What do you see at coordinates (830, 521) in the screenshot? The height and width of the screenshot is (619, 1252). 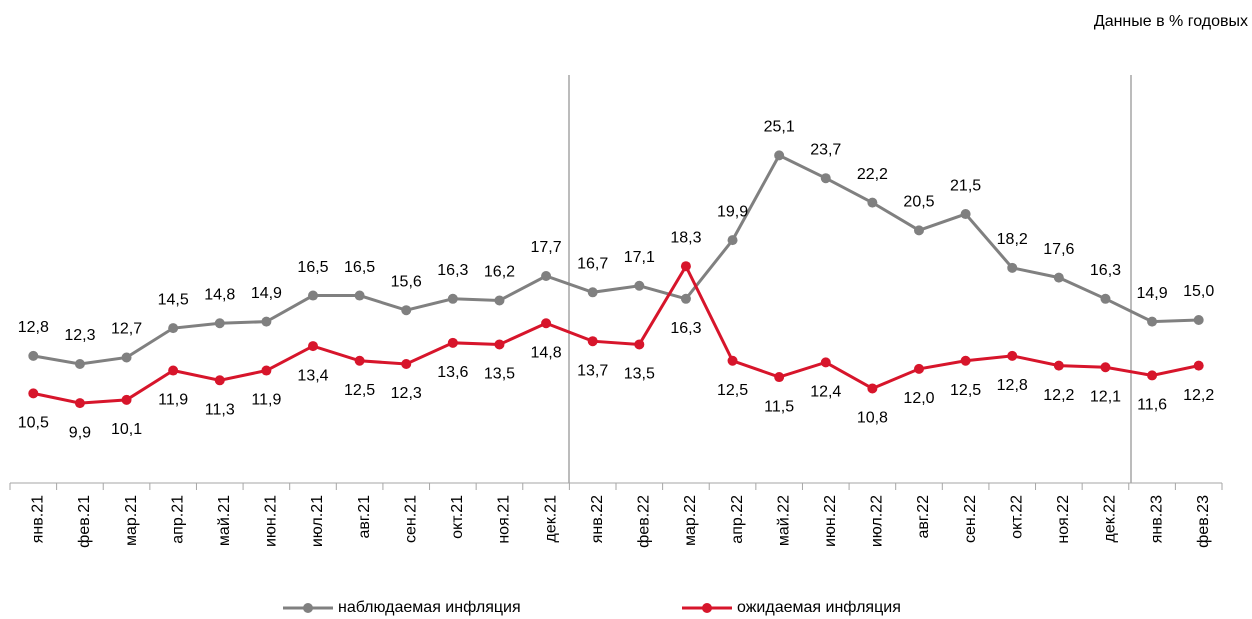 I see `x-tick-label: июн.22` at bounding box center [830, 521].